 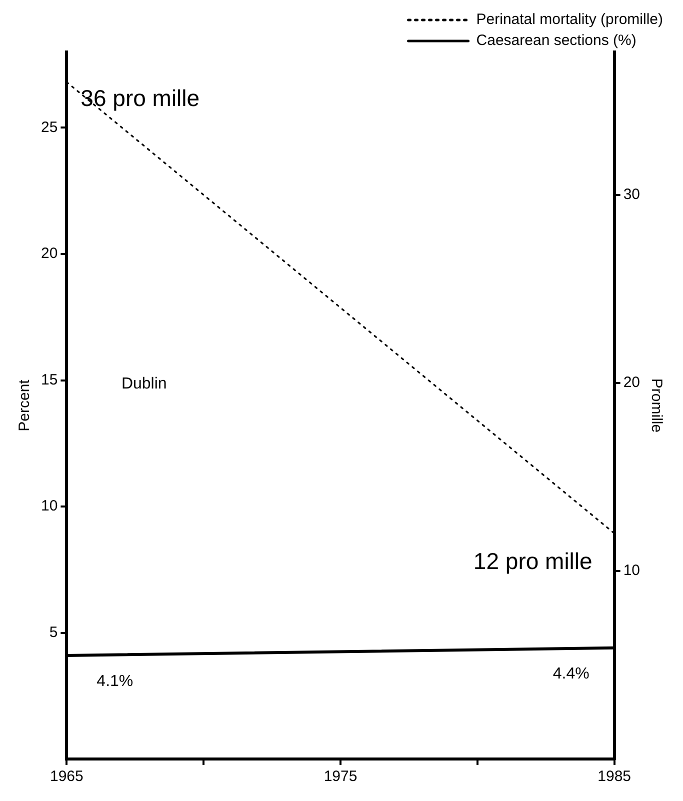 What do you see at coordinates (631, 571) in the screenshot?
I see `y2-tick-label: 10` at bounding box center [631, 571].